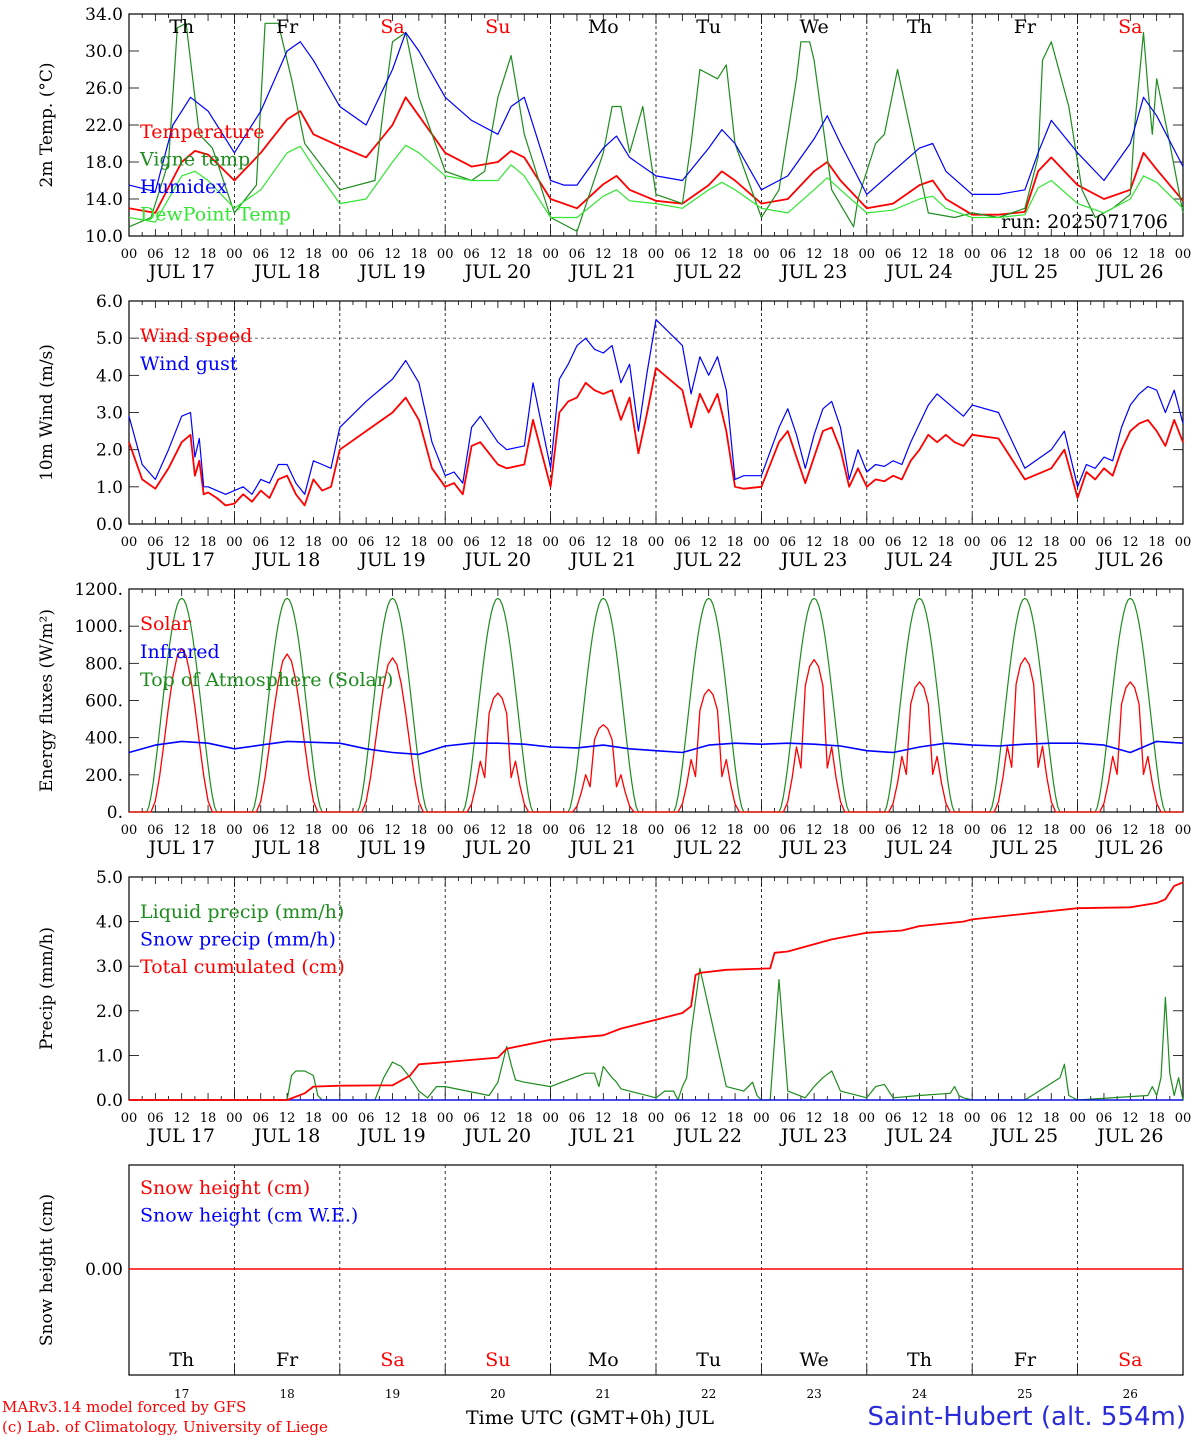 The image size is (1194, 1440). I want to click on series-wind-speed, so click(656, 436).